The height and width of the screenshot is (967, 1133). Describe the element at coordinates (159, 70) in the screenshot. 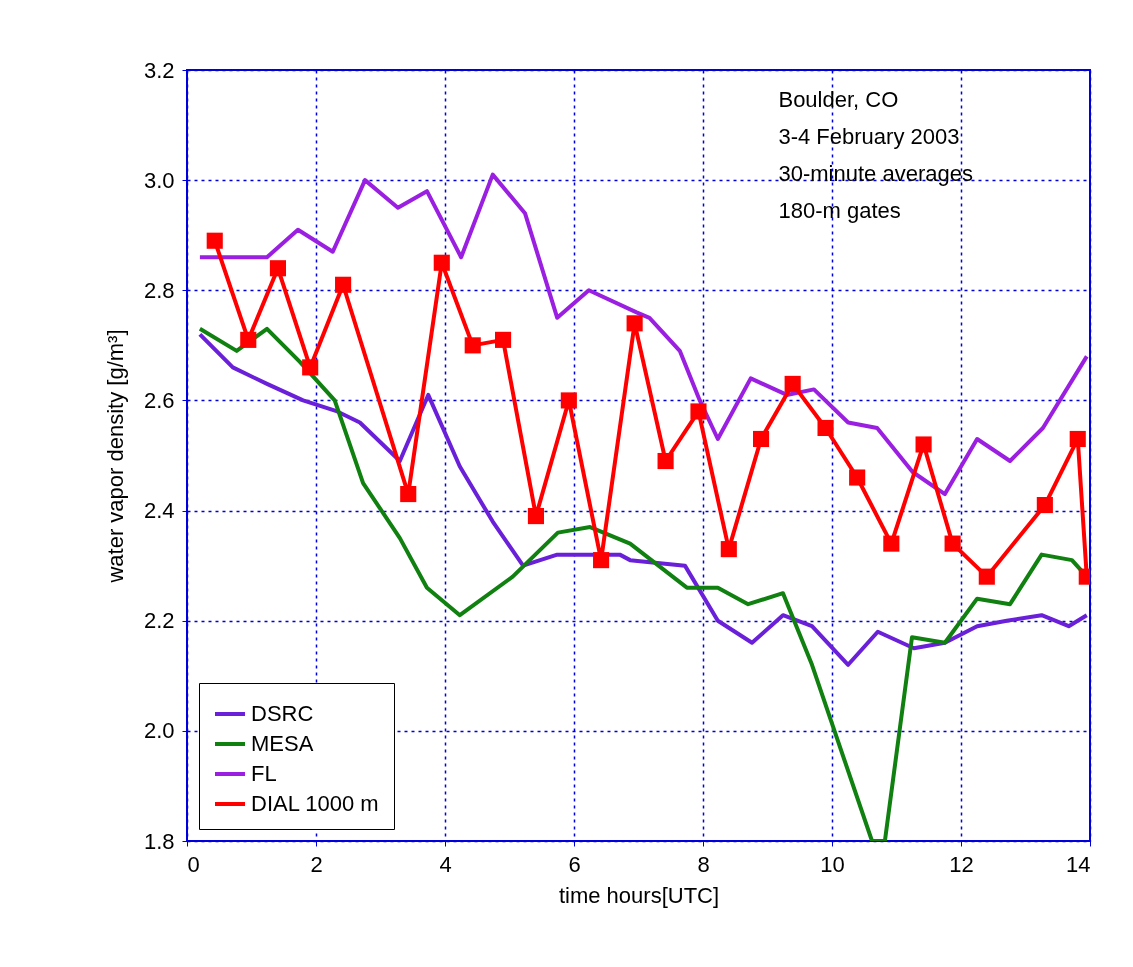

I see `y-tick-label: 3.2` at that location.